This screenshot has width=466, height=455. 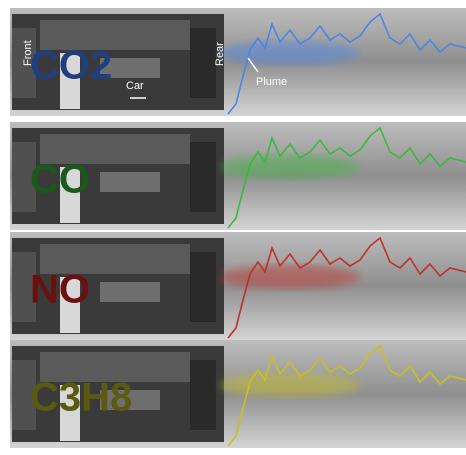 I want to click on gas-label: CO, so click(x=60, y=180).